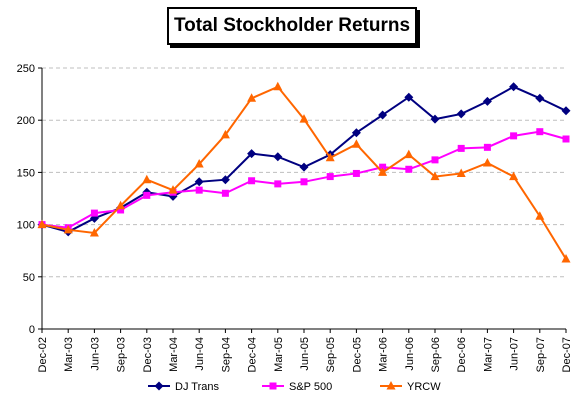 The image size is (584, 400). Describe the element at coordinates (357, 354) in the screenshot. I see `x-tick-label: Dec-05` at that location.